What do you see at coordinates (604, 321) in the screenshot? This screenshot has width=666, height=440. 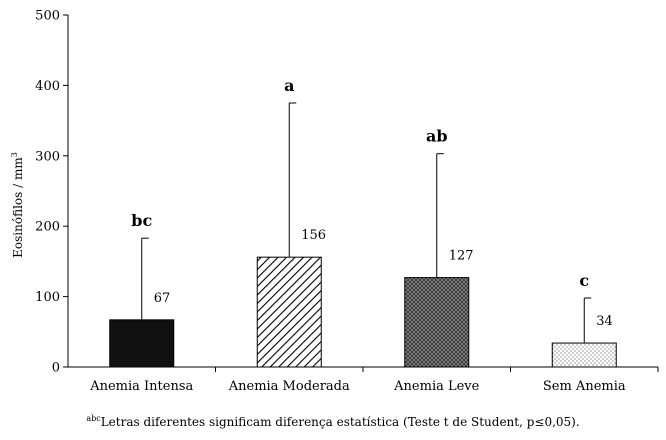 I see `value-label: 34` at bounding box center [604, 321].